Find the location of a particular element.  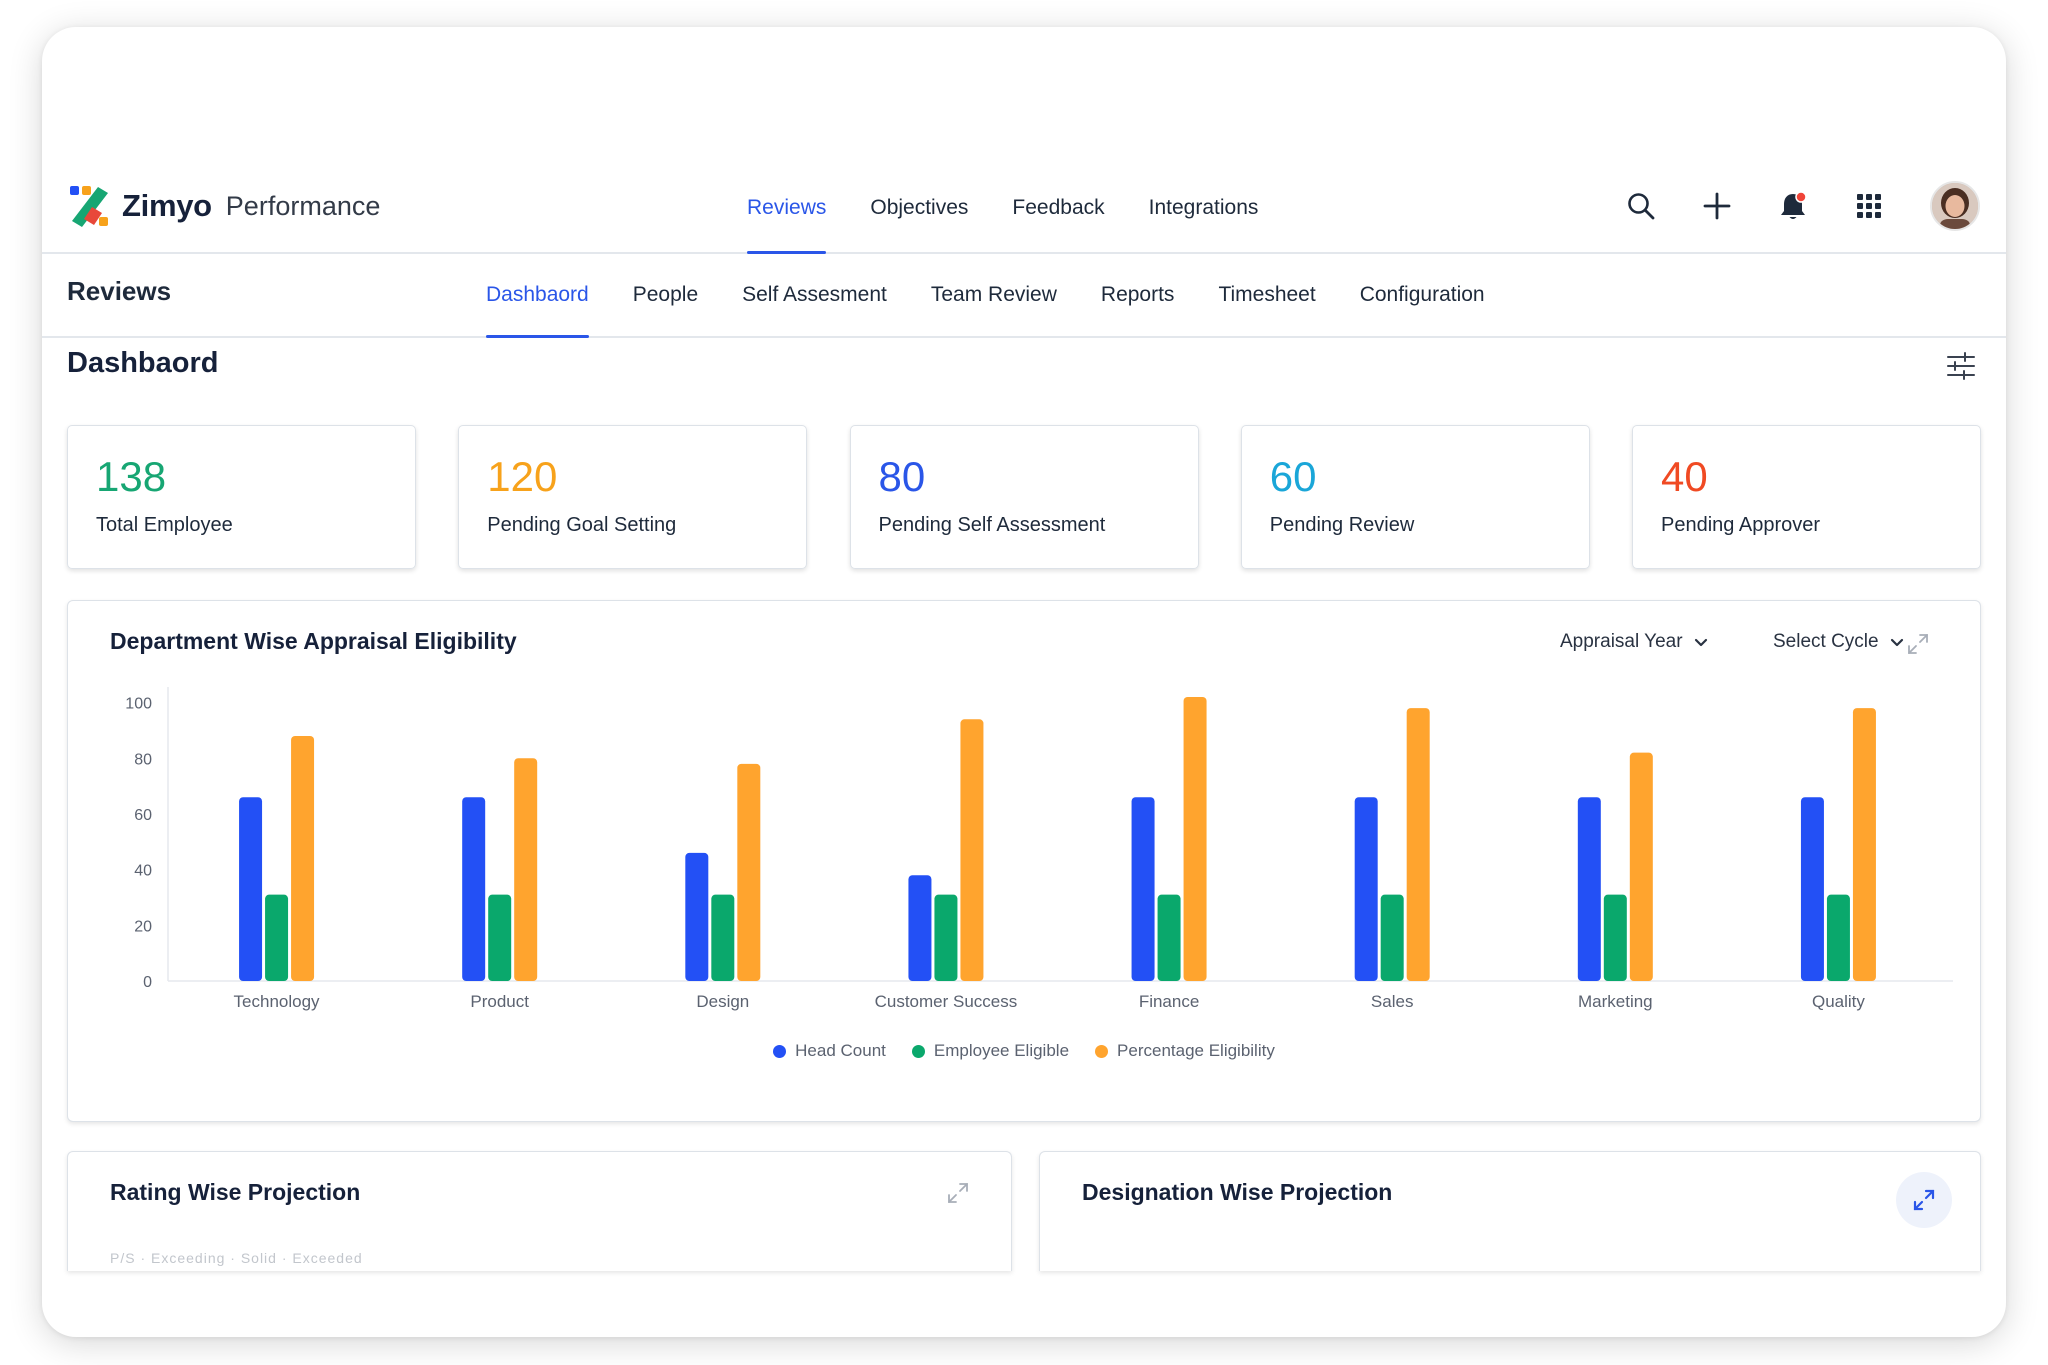

stat-value: 40 is located at coordinates (1684, 476).